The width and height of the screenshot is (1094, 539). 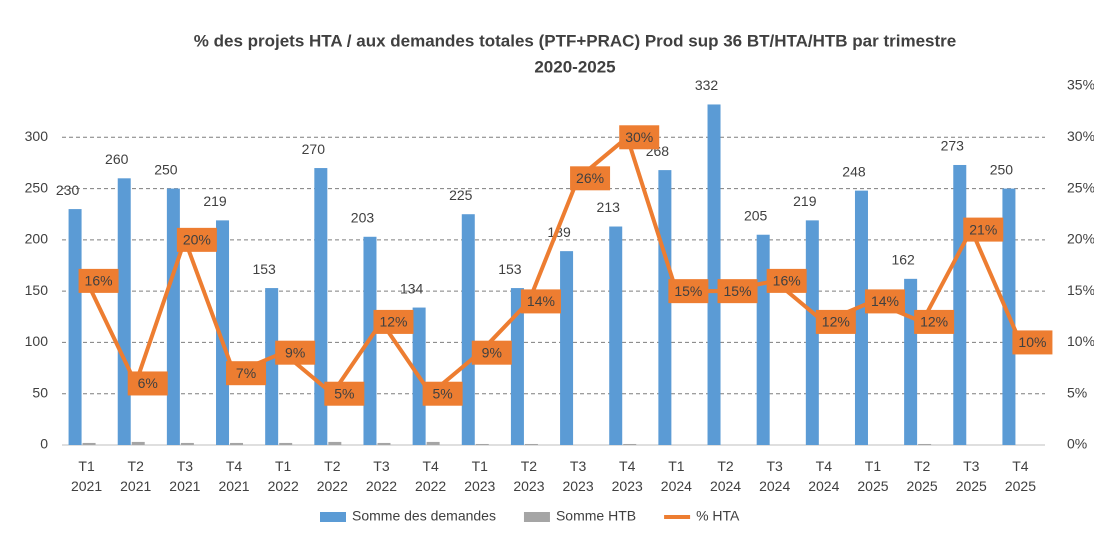 I want to click on bar-label: 332, so click(x=707, y=85).